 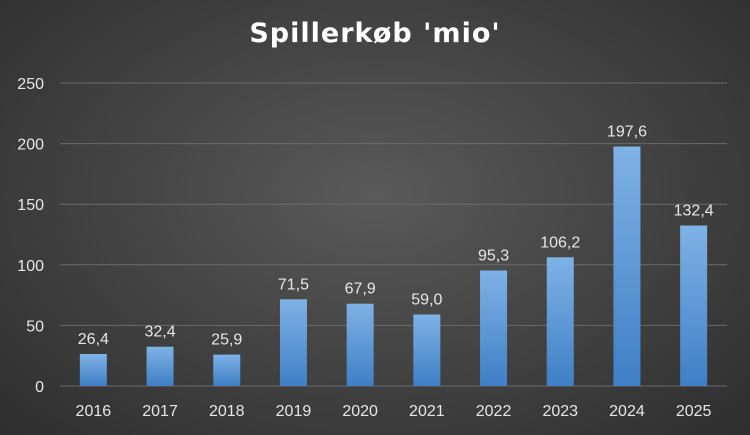 What do you see at coordinates (30, 266) in the screenshot?
I see `y-tick-label: 100` at bounding box center [30, 266].